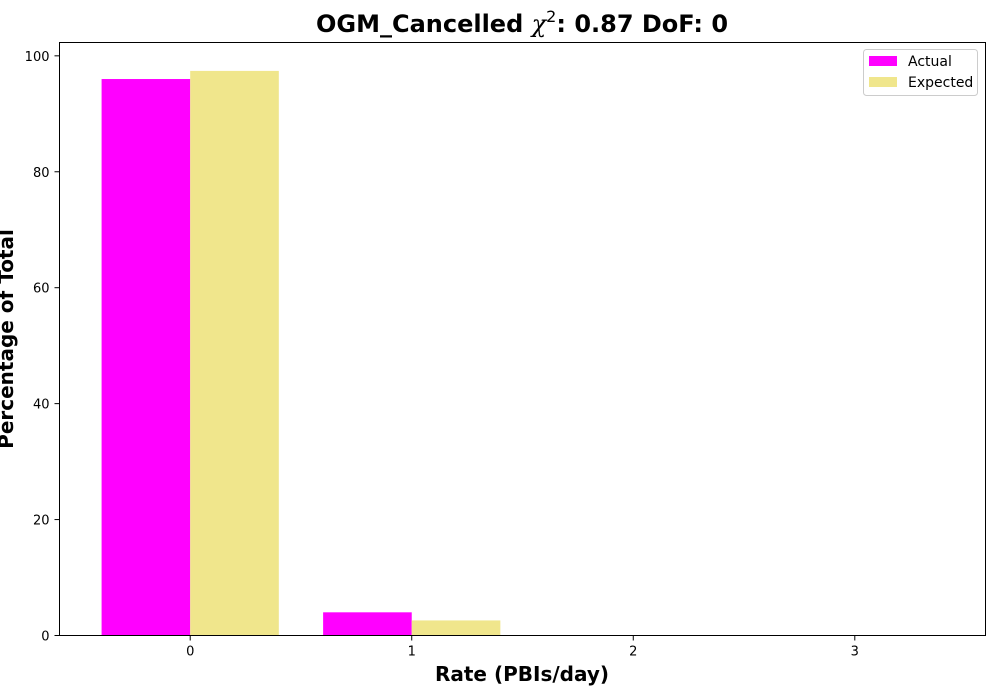 This screenshot has width=1000, height=700. What do you see at coordinates (45, 637) in the screenshot?
I see `y-tick-label: 0` at bounding box center [45, 637].